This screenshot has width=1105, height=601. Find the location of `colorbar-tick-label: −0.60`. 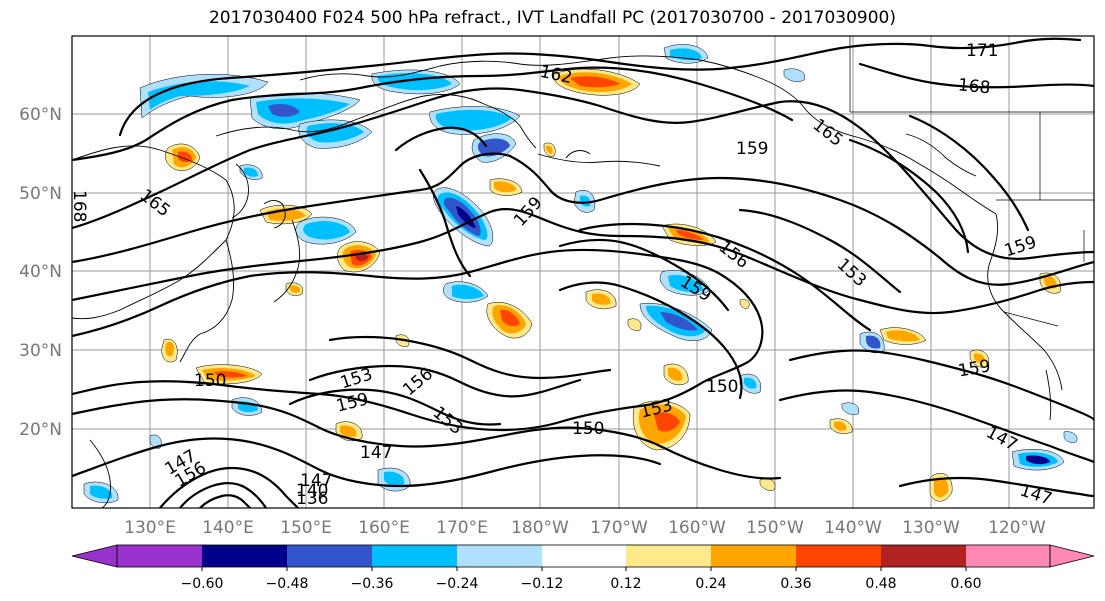

colorbar-tick-label: −0.60 is located at coordinates (202, 584).